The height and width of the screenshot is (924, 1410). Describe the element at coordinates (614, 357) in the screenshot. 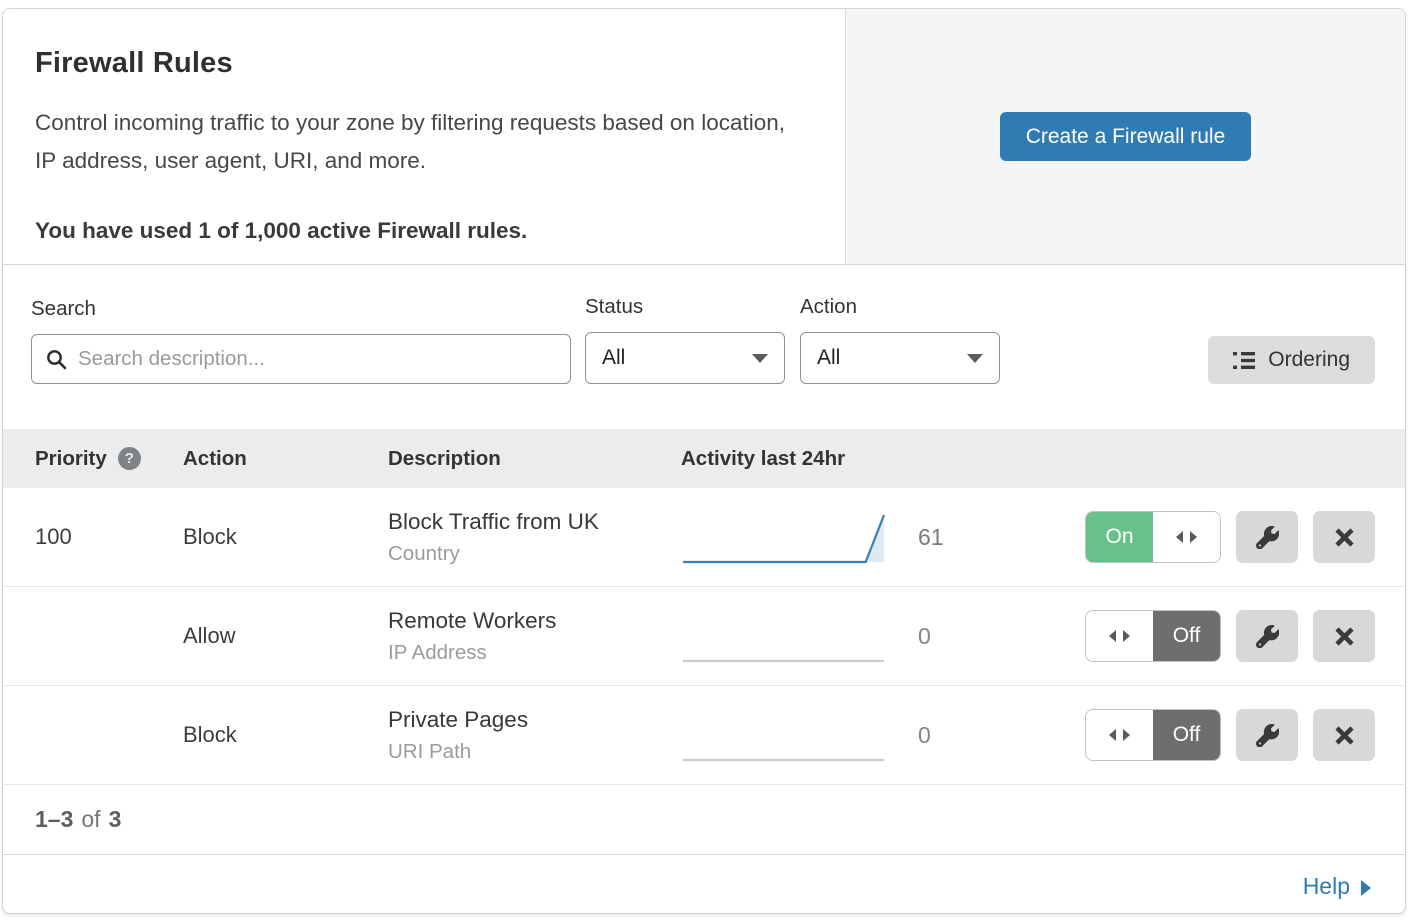

I see `status-selected-value: All` at that location.